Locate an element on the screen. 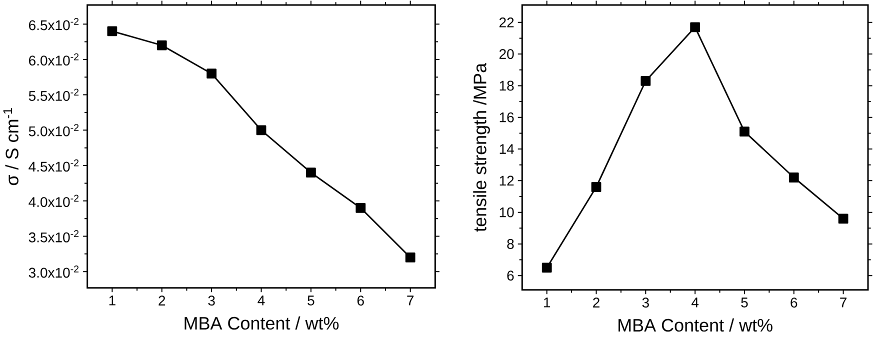 The height and width of the screenshot is (350, 878). y-tick-label: 5.5x10$^{-2}$ is located at coordinates (53, 94).